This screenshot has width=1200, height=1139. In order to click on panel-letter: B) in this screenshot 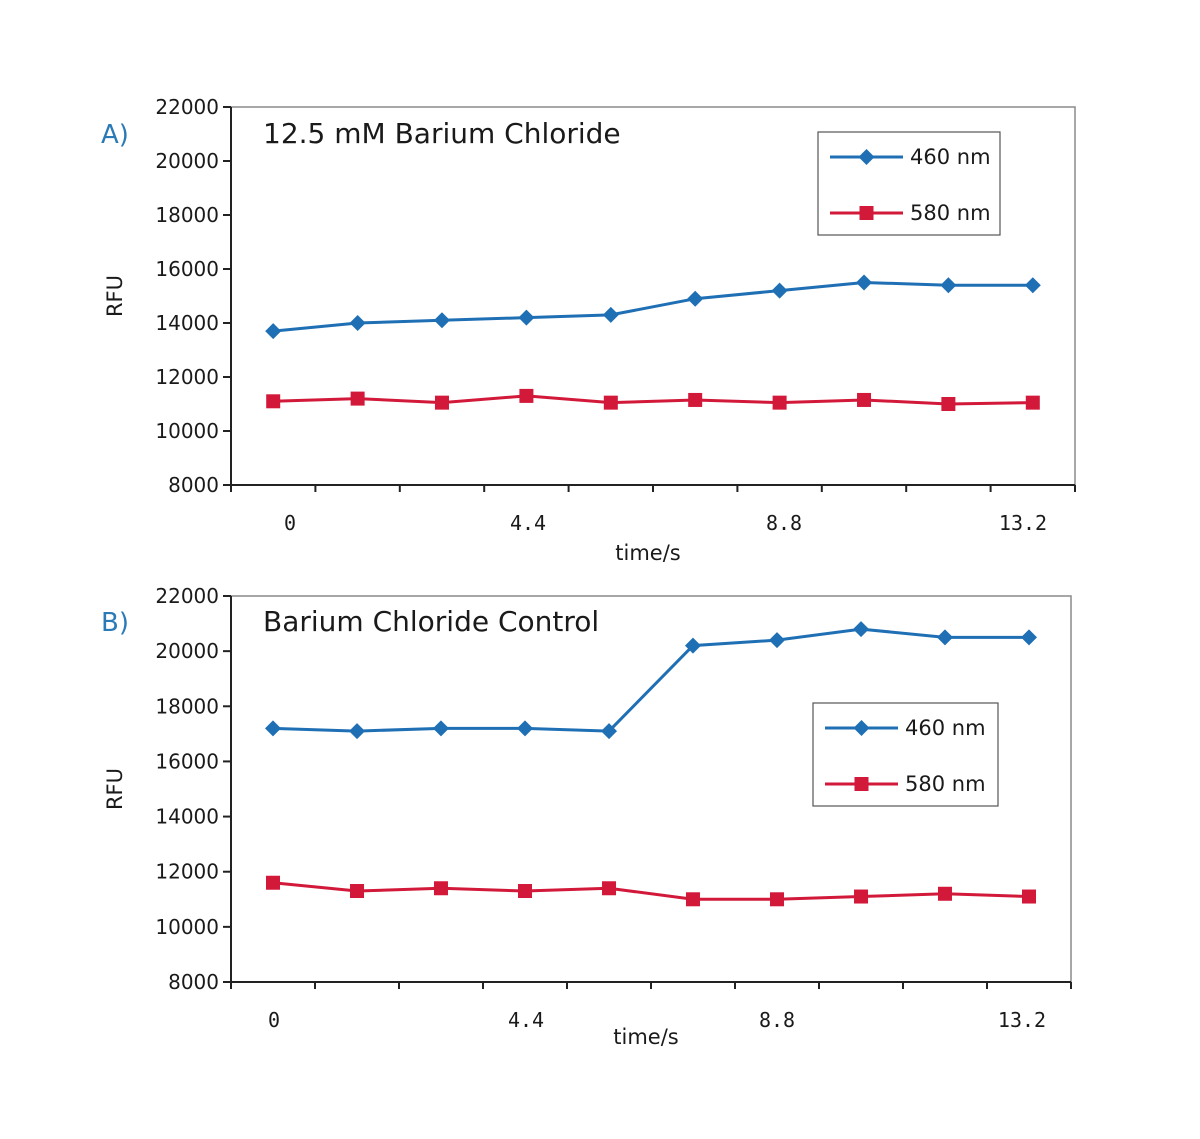, I will do `click(115, 623)`.